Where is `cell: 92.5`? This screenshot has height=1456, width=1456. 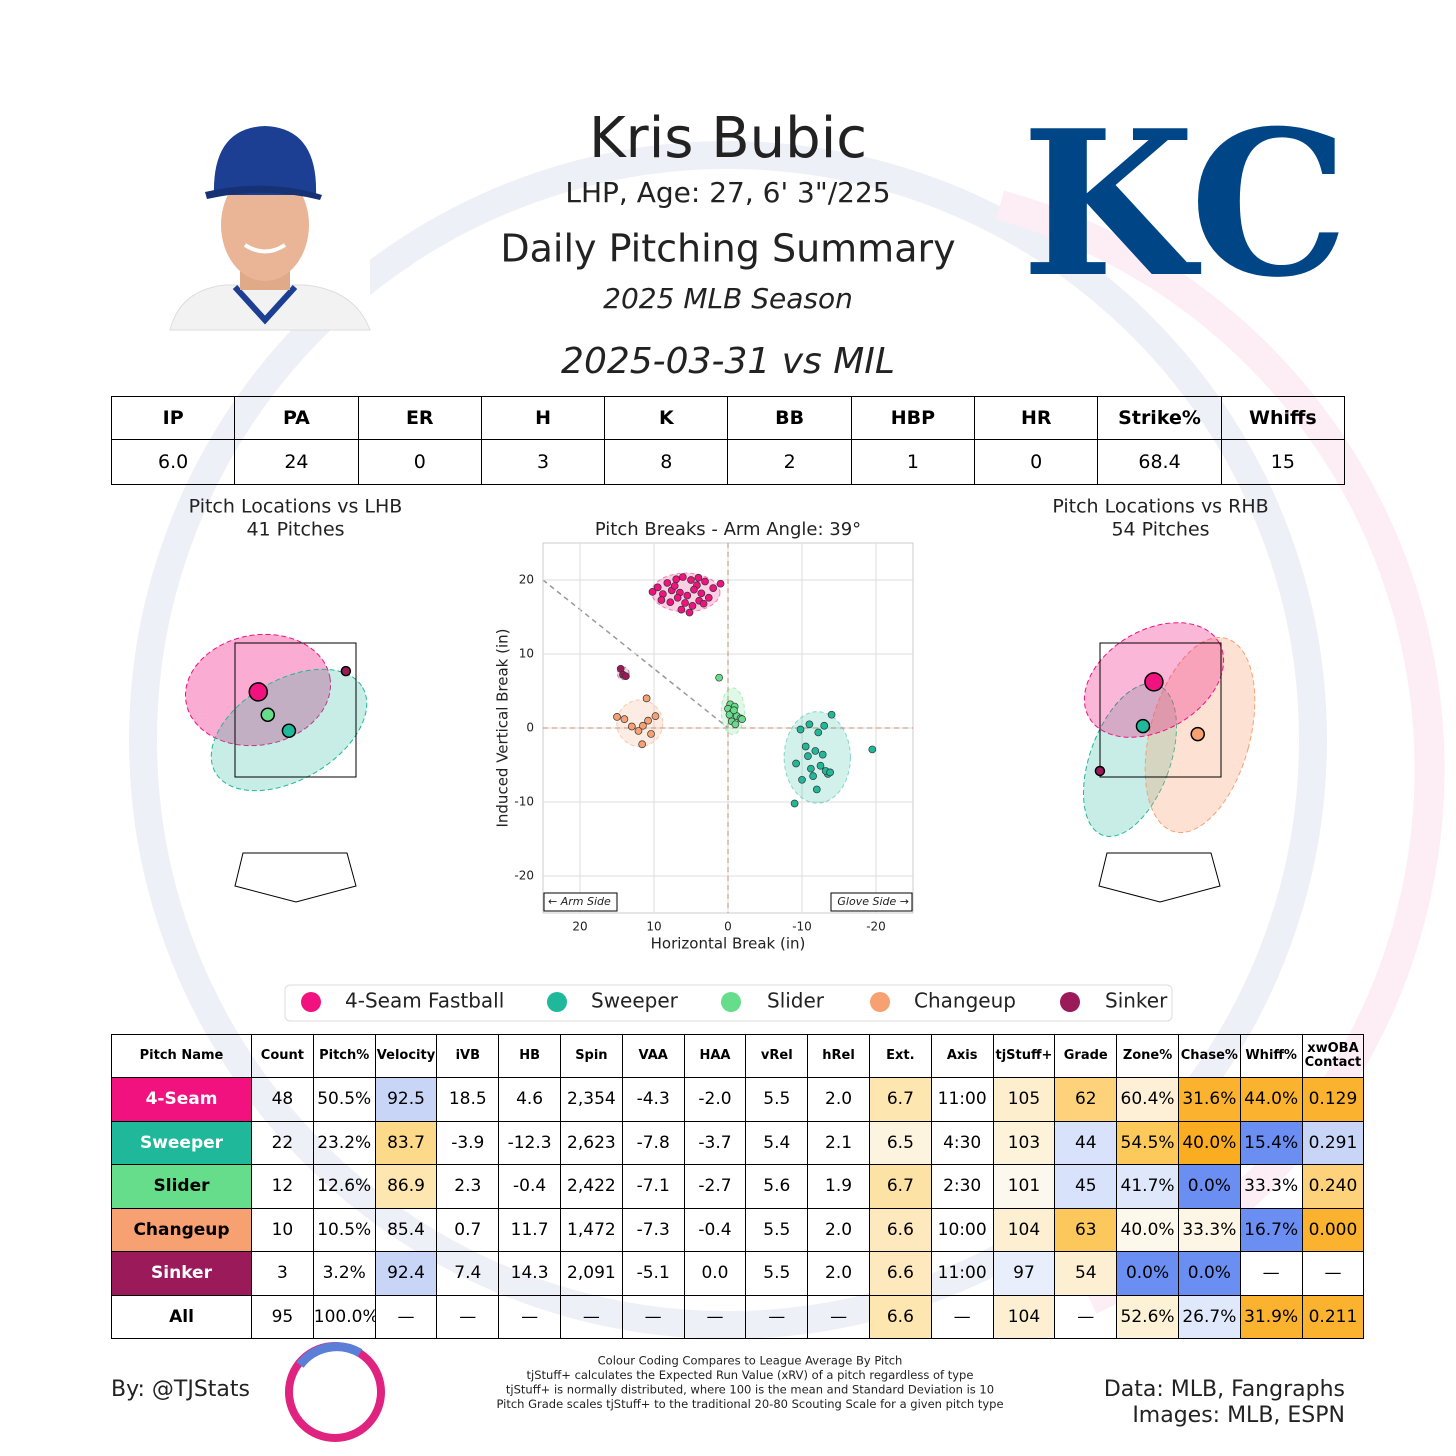
cell: 92.5 is located at coordinates (406, 1099).